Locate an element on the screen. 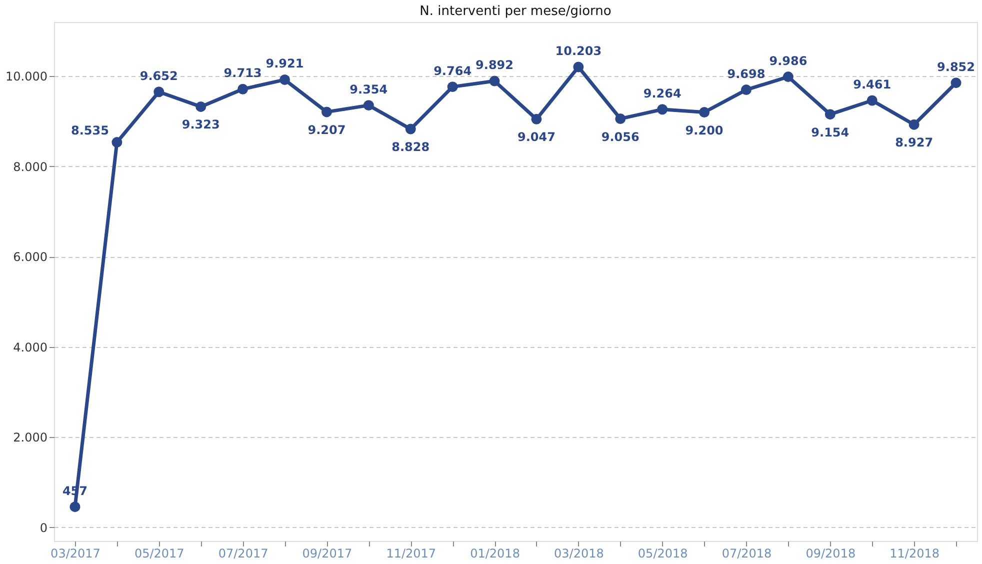  data-label: 9.154 is located at coordinates (830, 132).